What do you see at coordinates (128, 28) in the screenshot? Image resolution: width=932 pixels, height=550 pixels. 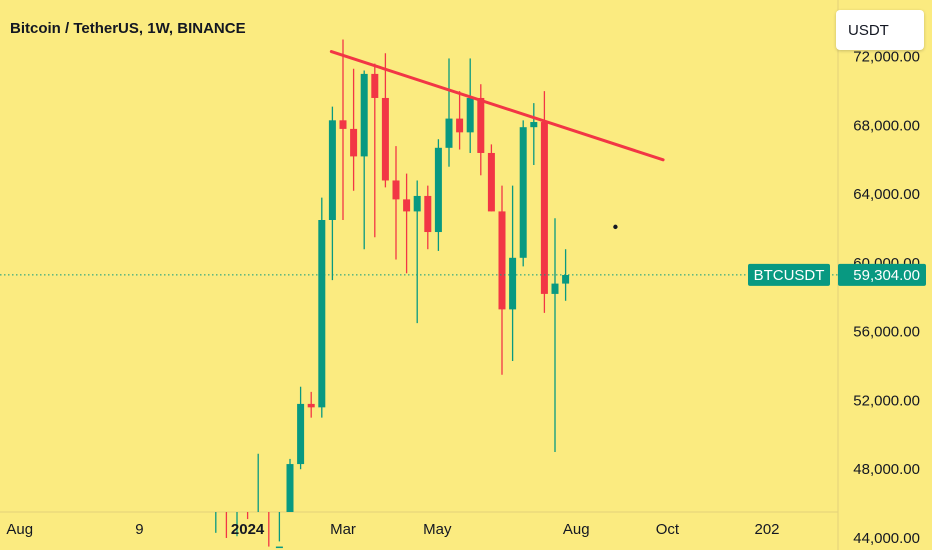 I see `chart-title: Bitcoin / TetherUS, 1W, BINANCE` at bounding box center [128, 28].